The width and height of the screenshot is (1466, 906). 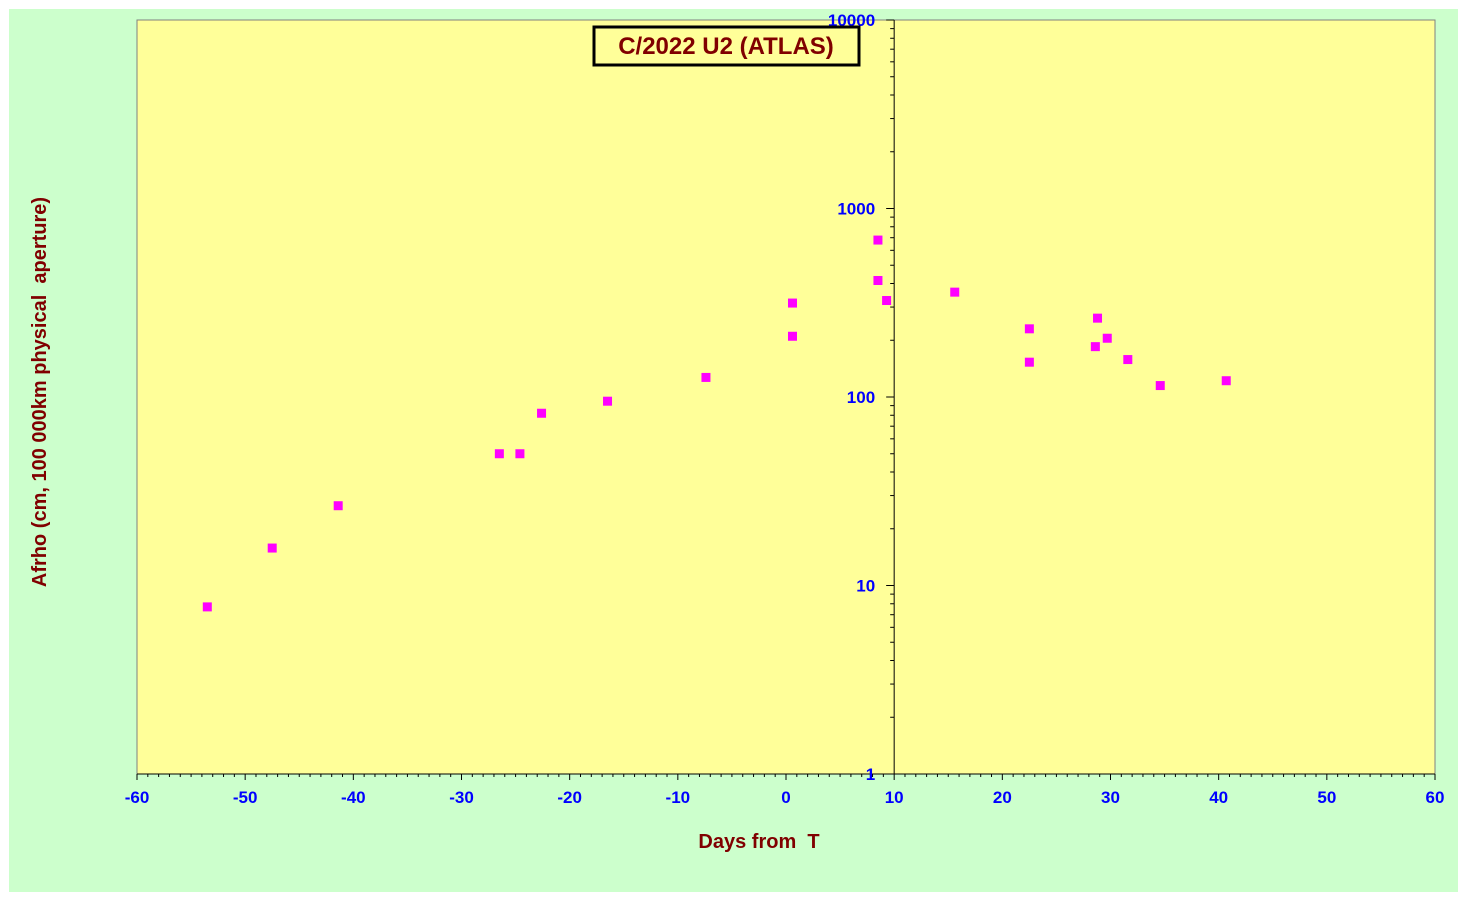 I want to click on x-axis-major-ticks, so click(x=786, y=777).